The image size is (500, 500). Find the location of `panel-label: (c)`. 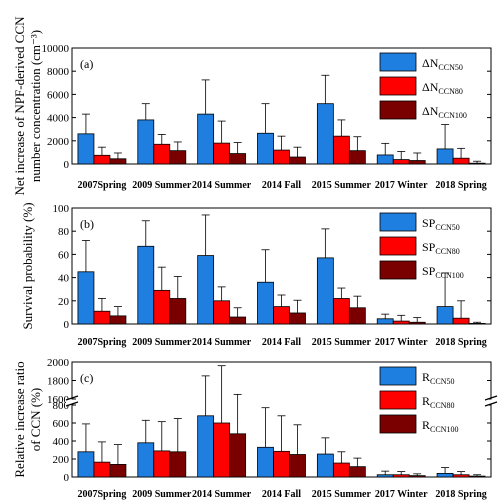

panel-label: (c) is located at coordinates (86, 378).